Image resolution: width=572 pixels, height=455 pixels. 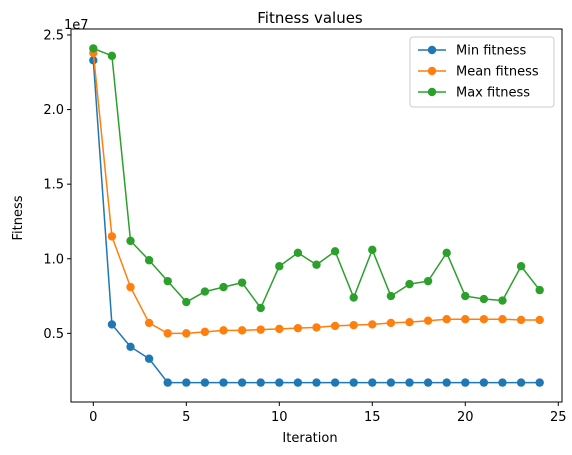 What do you see at coordinates (18, 217) in the screenshot?
I see `y-axis-label: Fitness` at bounding box center [18, 217].